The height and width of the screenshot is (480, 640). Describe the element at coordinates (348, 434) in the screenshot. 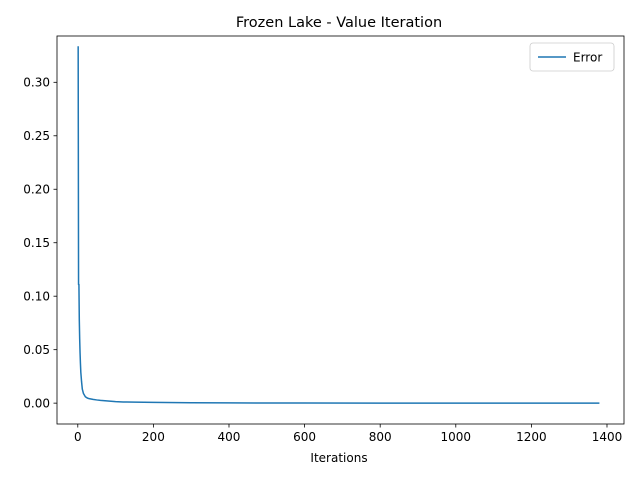

I see `x-axis-ticks: 0 200 400 600 800 1000 1200 1400` at that location.